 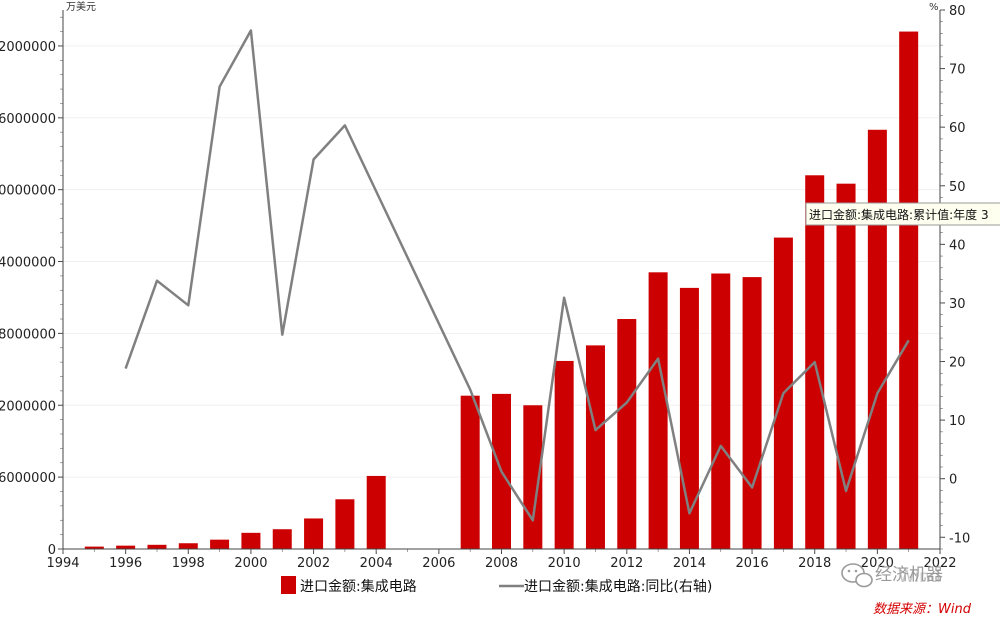 I want to click on legend-label-bar: 进口金额:集成电路, so click(x=358, y=586).